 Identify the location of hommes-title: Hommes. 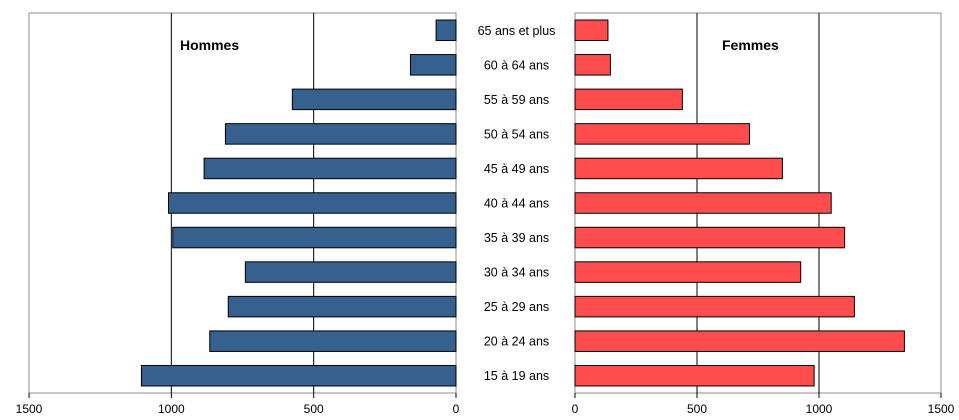
(209, 45).